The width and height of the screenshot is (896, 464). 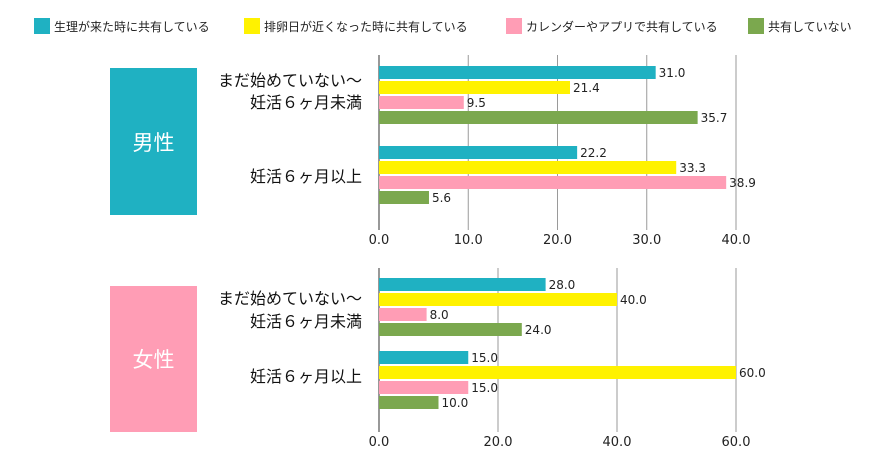 I want to click on legend-item-calendar-app: カレンダーやアプリで共有している, so click(x=612, y=26).